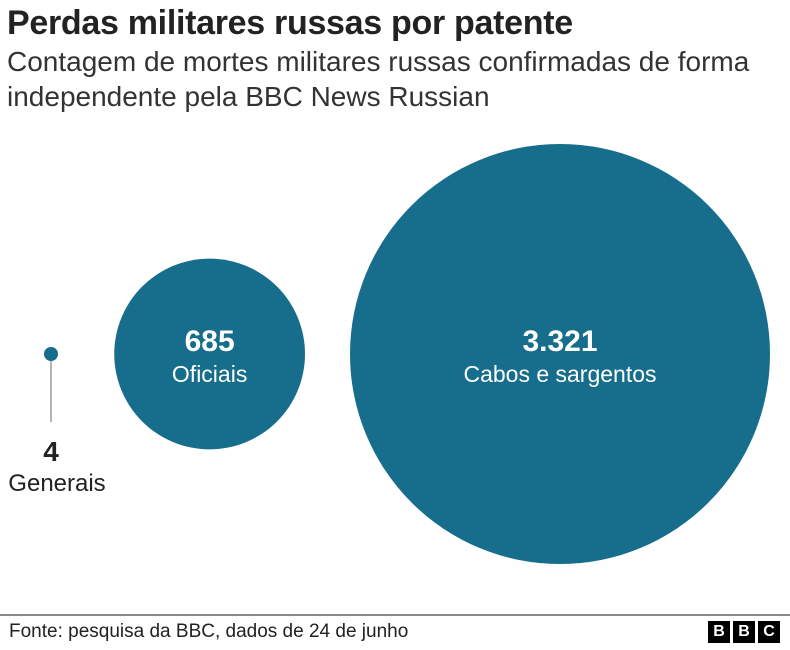 The width and height of the screenshot is (790, 650). Describe the element at coordinates (395, 615) in the screenshot. I see `footer-divider` at that location.